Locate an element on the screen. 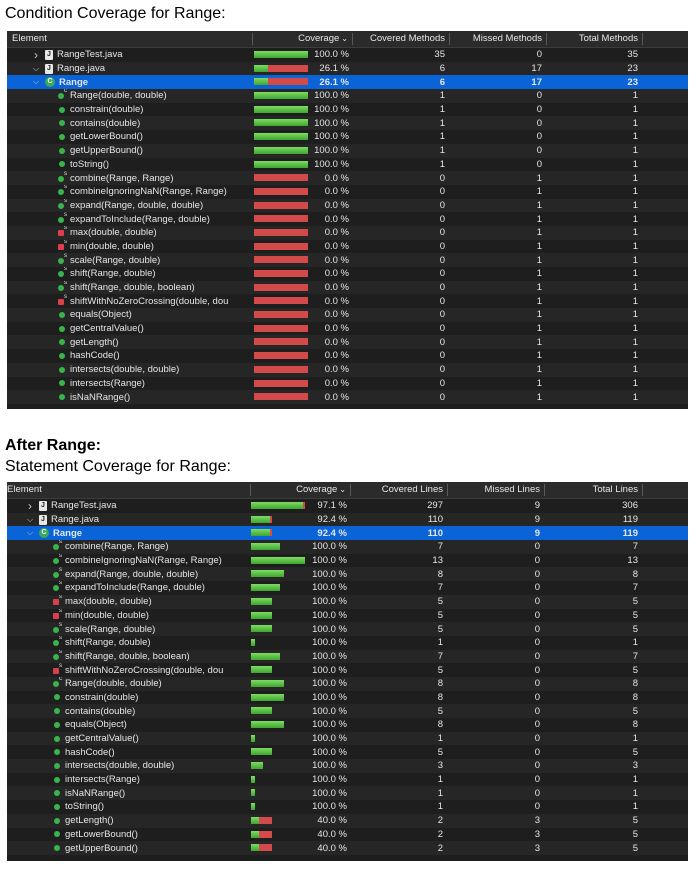 The image size is (694, 869). table-row: getLowerBound() 40.0 % 2 3 5 is located at coordinates (347, 834).